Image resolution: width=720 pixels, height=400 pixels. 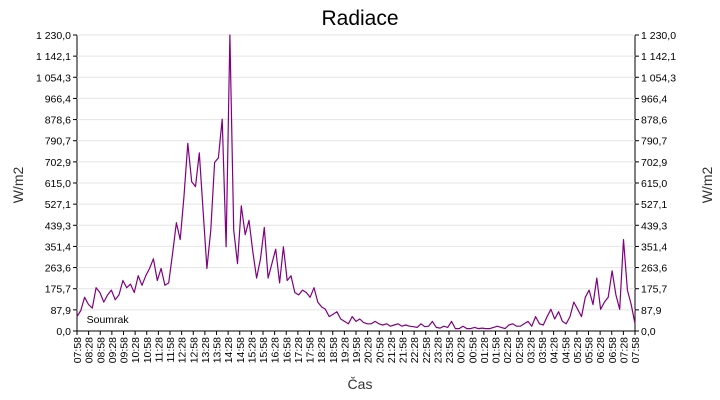 I want to click on y-tick-label-right: 1 230,0, so click(x=658, y=36).